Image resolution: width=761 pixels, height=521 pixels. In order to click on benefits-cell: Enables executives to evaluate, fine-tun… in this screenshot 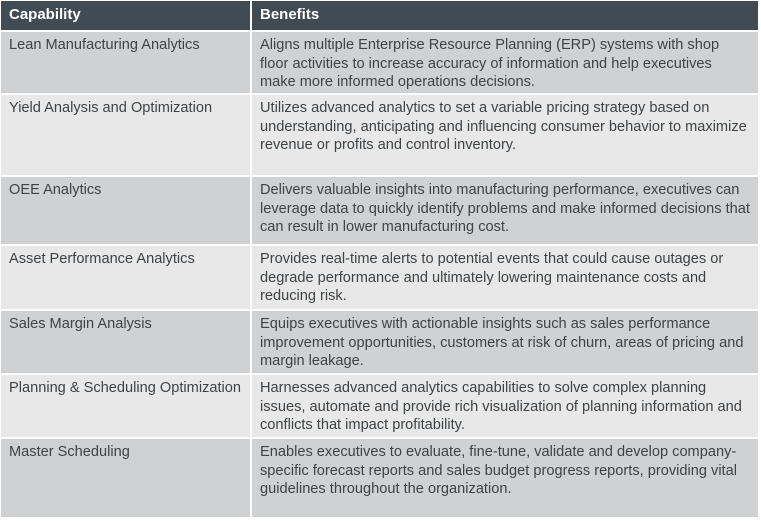, I will do `click(505, 478)`.